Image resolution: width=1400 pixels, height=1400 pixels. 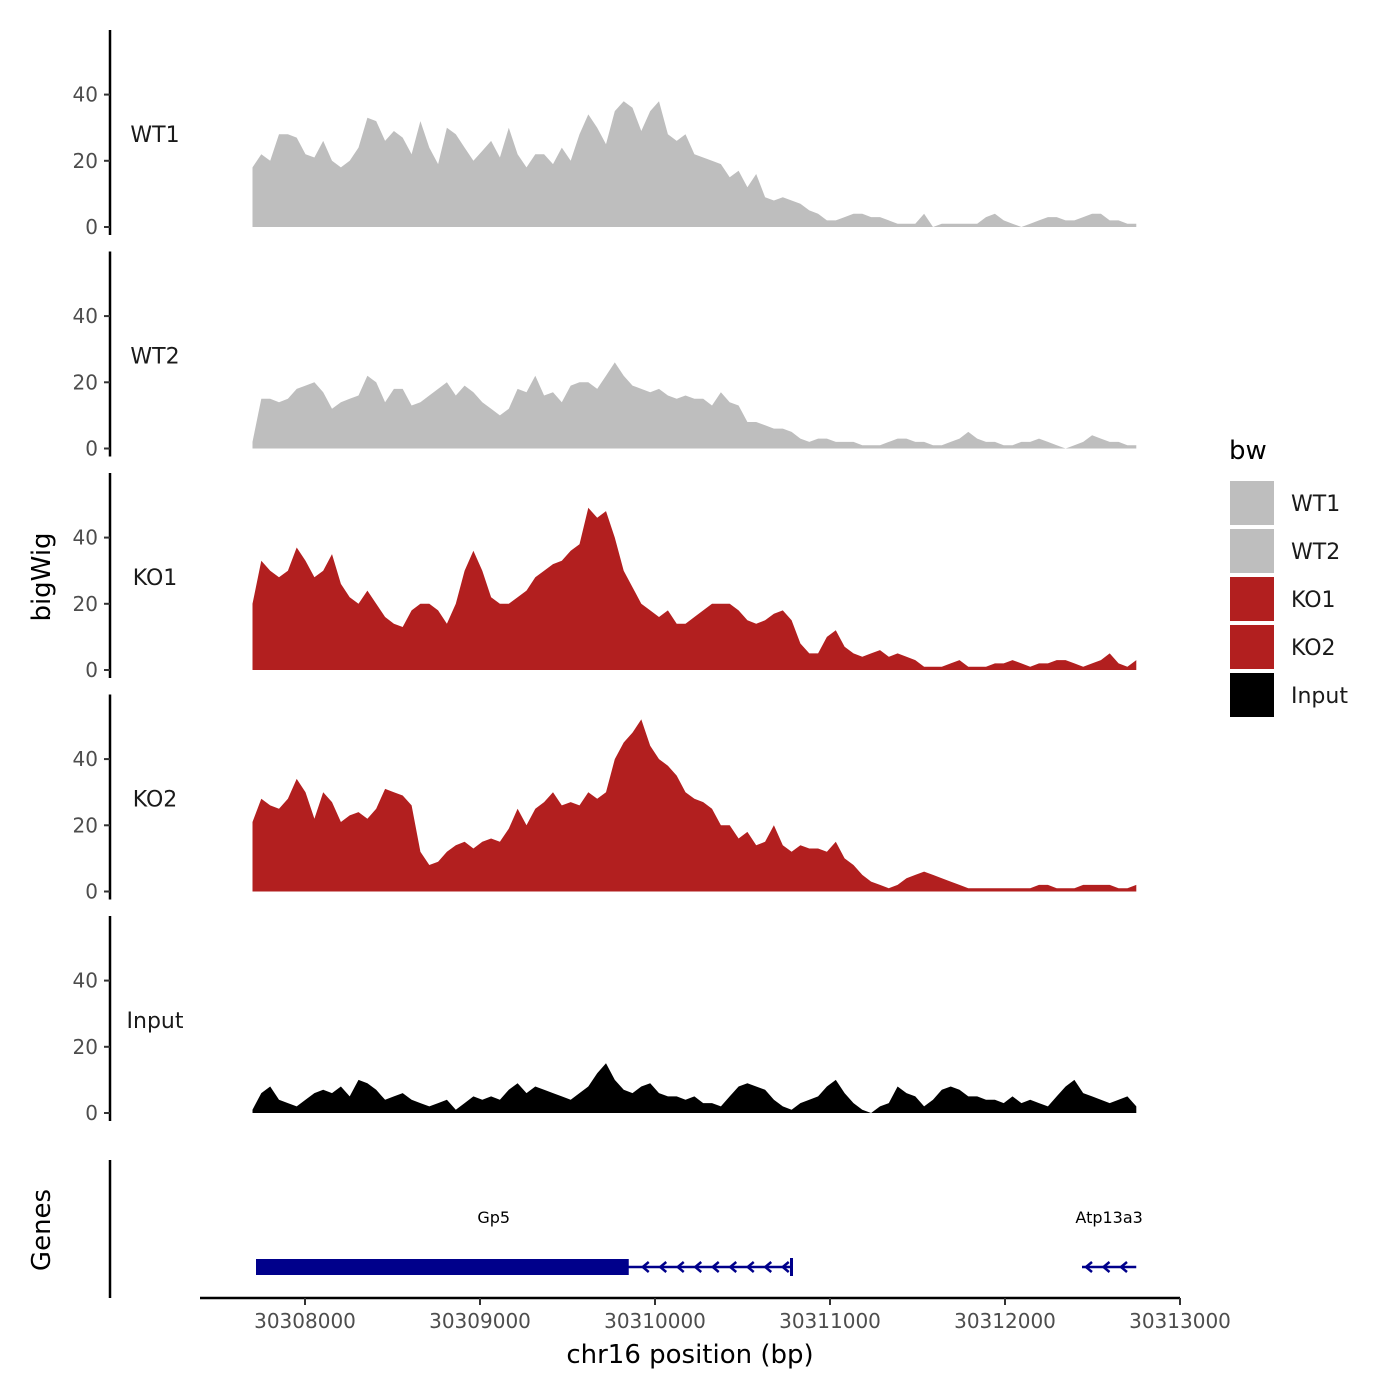 I want to click on track-ko2: 0 20 40 KO2, so click(x=605, y=799).